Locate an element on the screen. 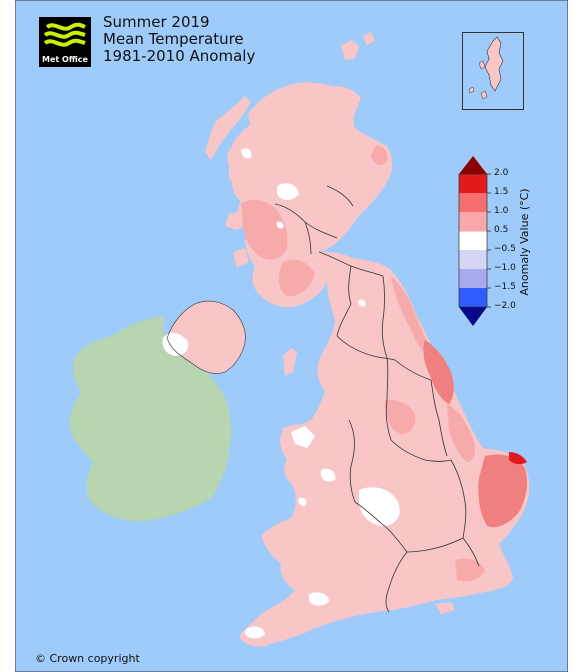 The height and width of the screenshot is (672, 580). wave-icon is located at coordinates (64, 34).